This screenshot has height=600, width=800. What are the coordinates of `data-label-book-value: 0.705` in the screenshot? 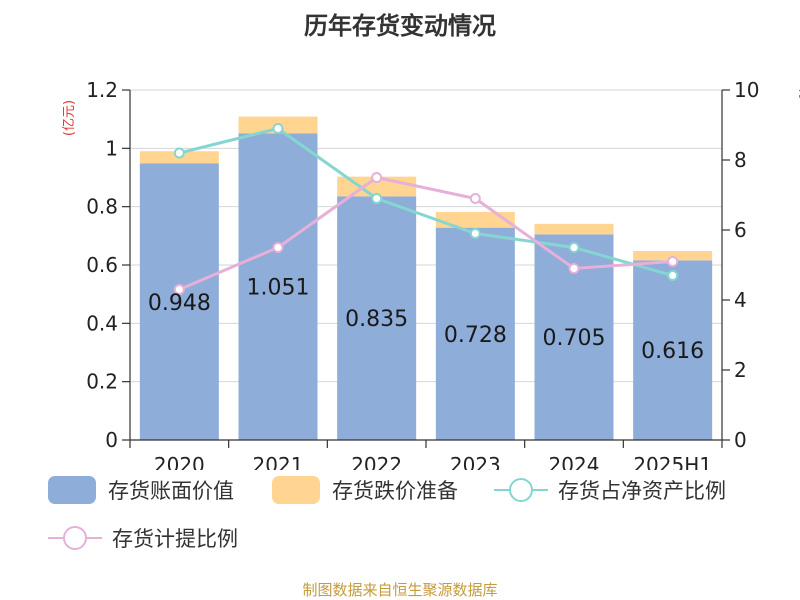 It's located at (574, 338).